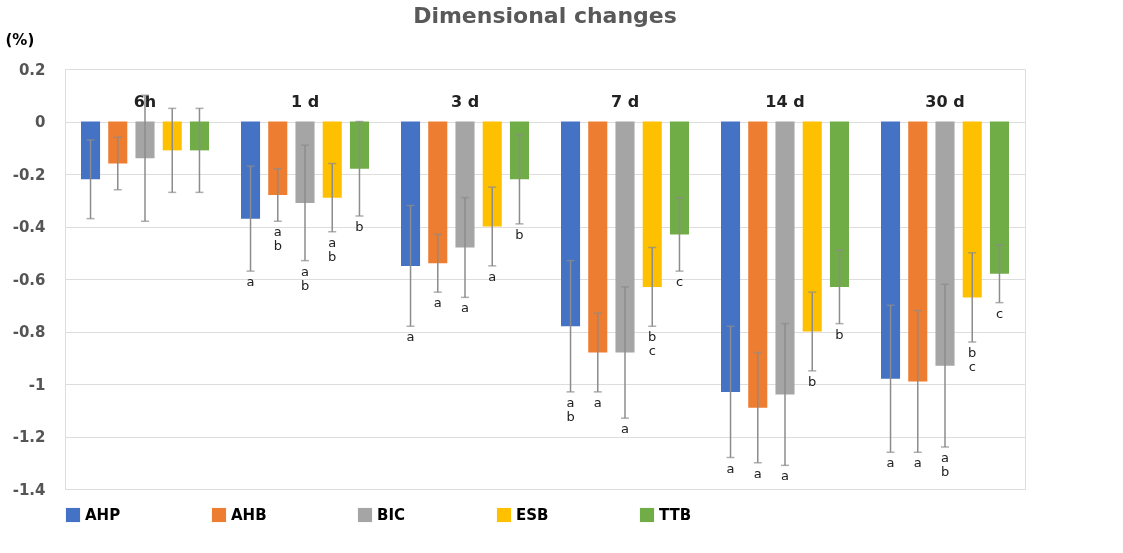  I want to click on legend-label: AHB, so click(249, 515).